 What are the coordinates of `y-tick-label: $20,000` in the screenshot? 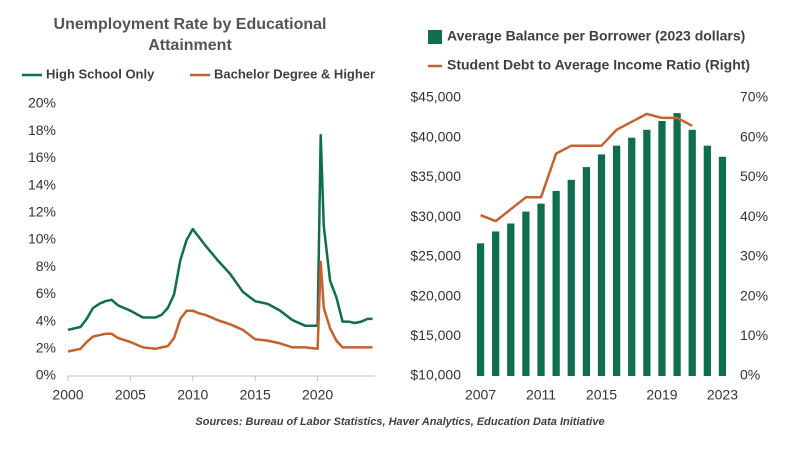 It's located at (435, 295).